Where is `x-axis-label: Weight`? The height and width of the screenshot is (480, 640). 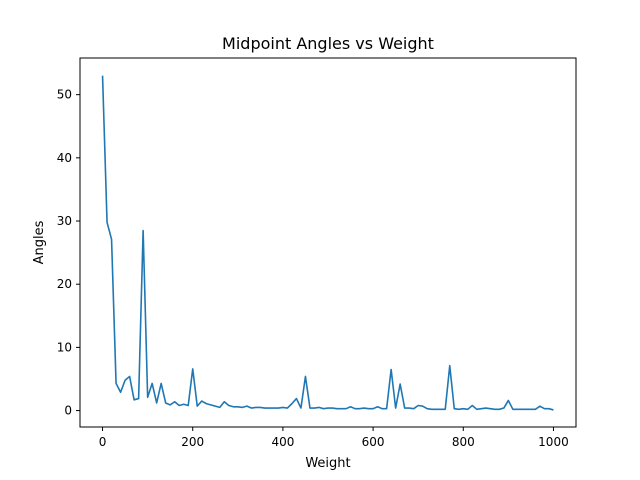
x-axis-label: Weight is located at coordinates (327, 463).